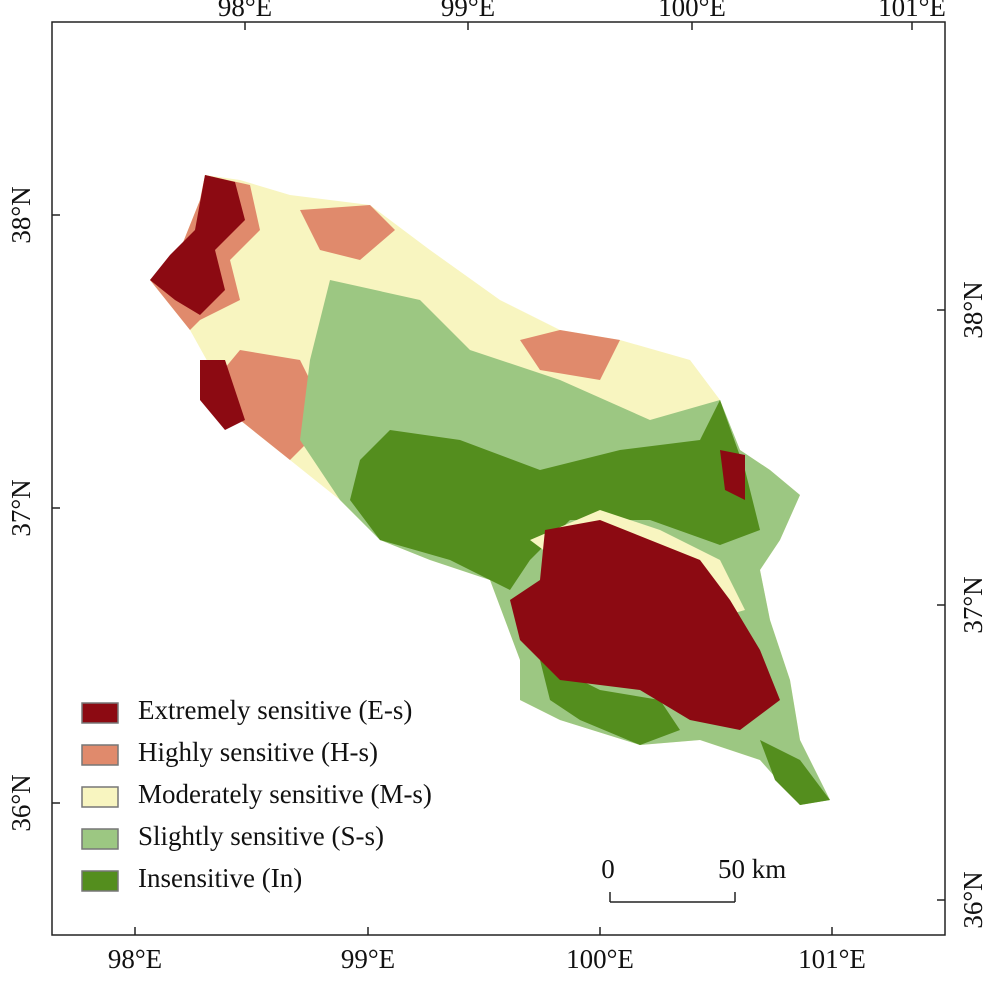  Describe the element at coordinates (973, 604) in the screenshot. I see `right-tick-label: 37°N` at that location.